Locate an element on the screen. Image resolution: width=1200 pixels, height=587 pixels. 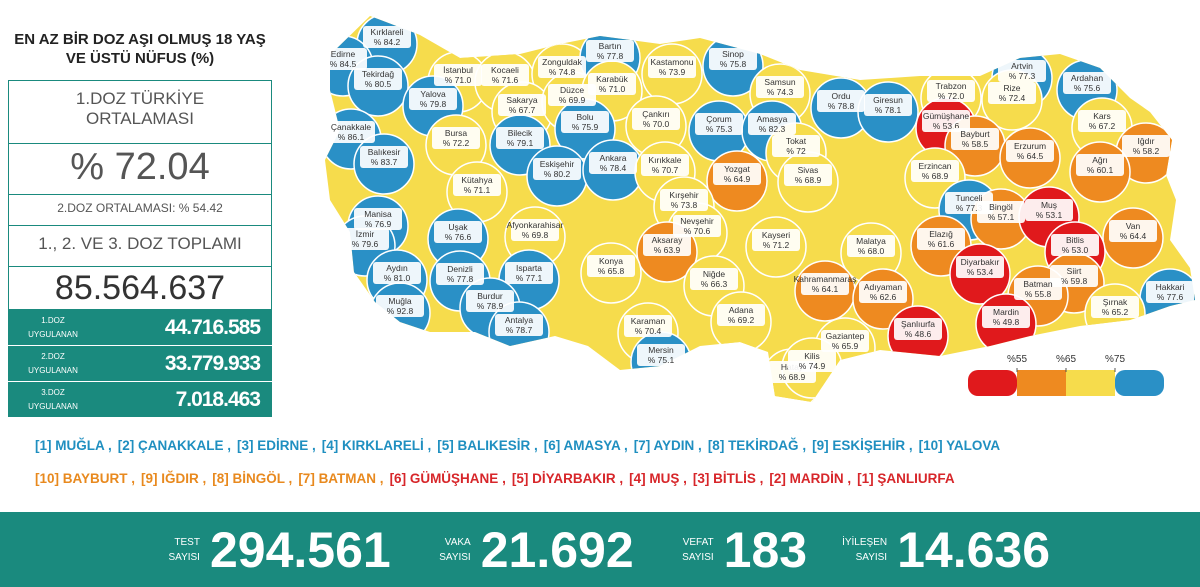
province-value: % 71.6 is located at coordinates (505, 80).